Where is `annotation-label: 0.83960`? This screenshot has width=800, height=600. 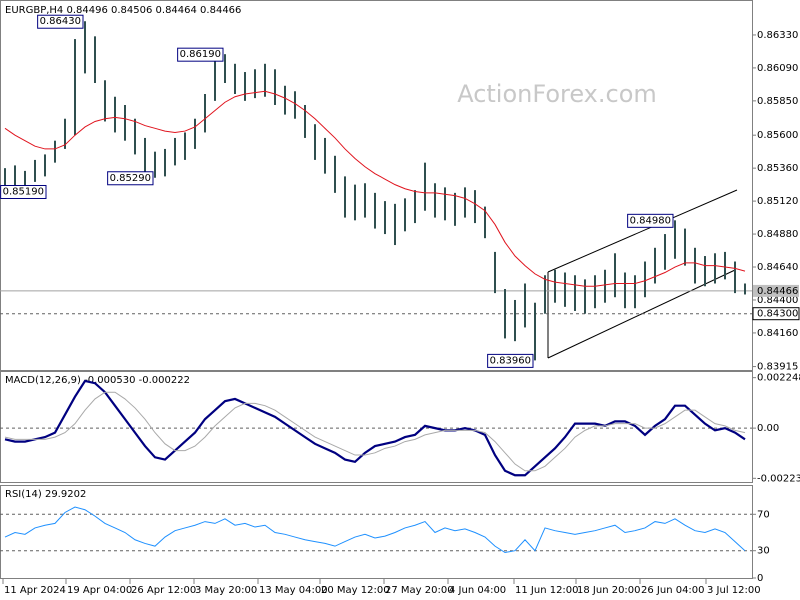 annotation-label: 0.83960 is located at coordinates (510, 360).